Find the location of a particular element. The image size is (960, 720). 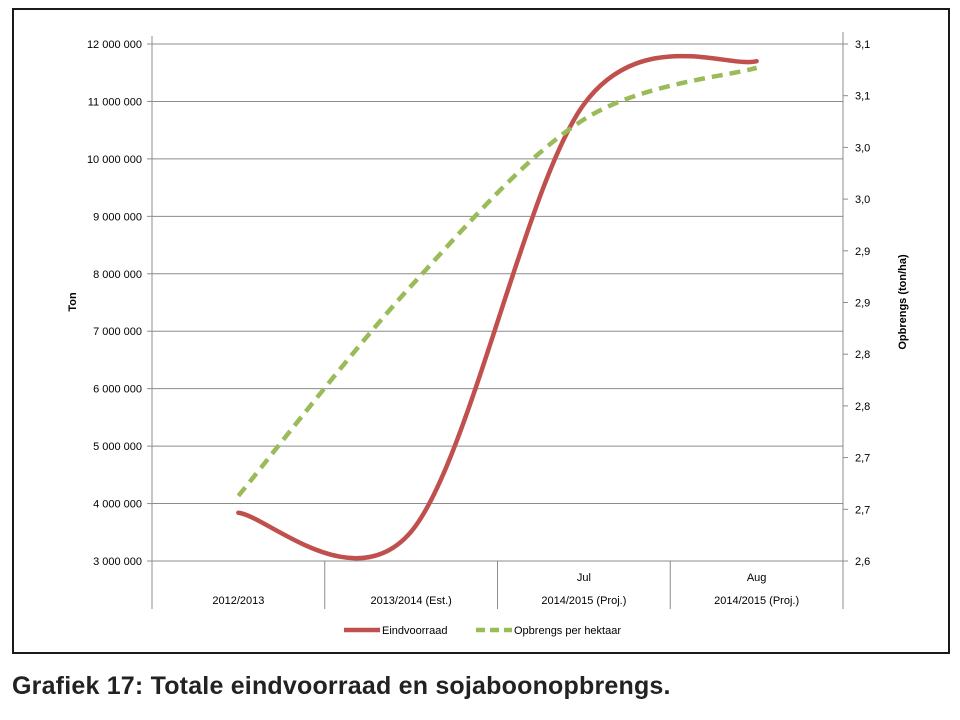

left-tick-label: 5 000 000 is located at coordinates (117, 447).